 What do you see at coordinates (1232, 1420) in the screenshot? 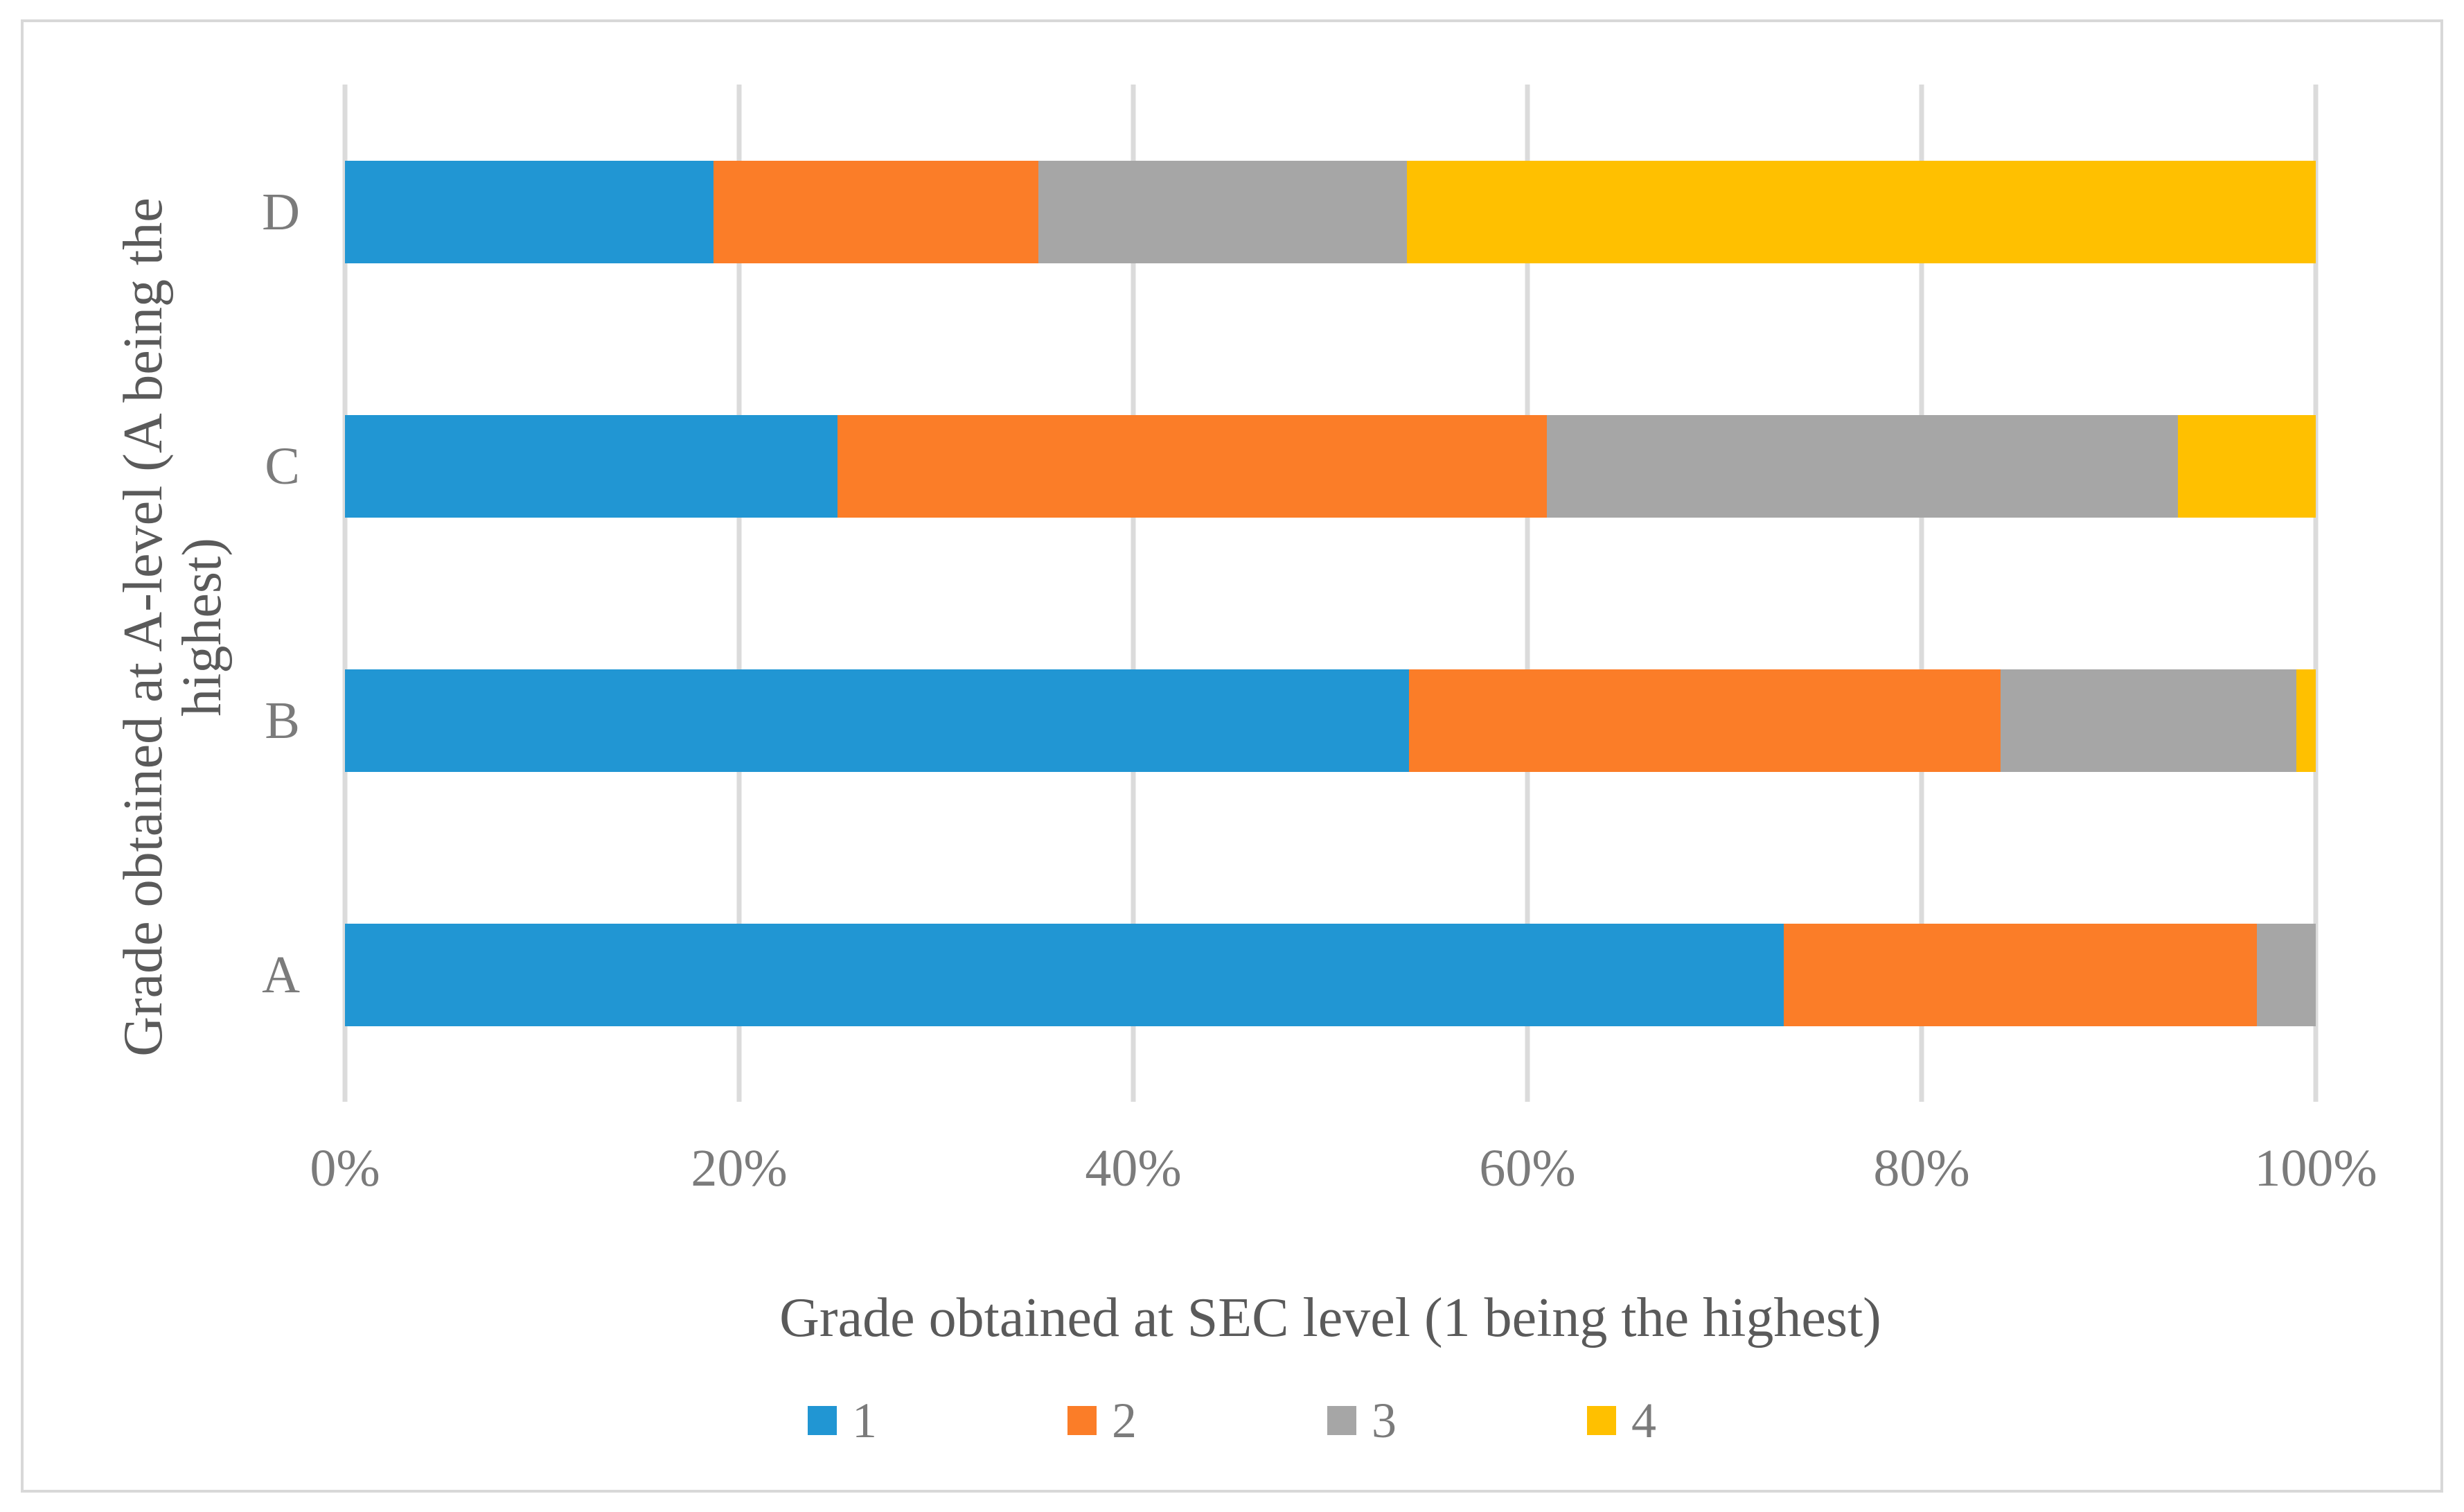
I see `legend: 1 2 3 4` at bounding box center [1232, 1420].